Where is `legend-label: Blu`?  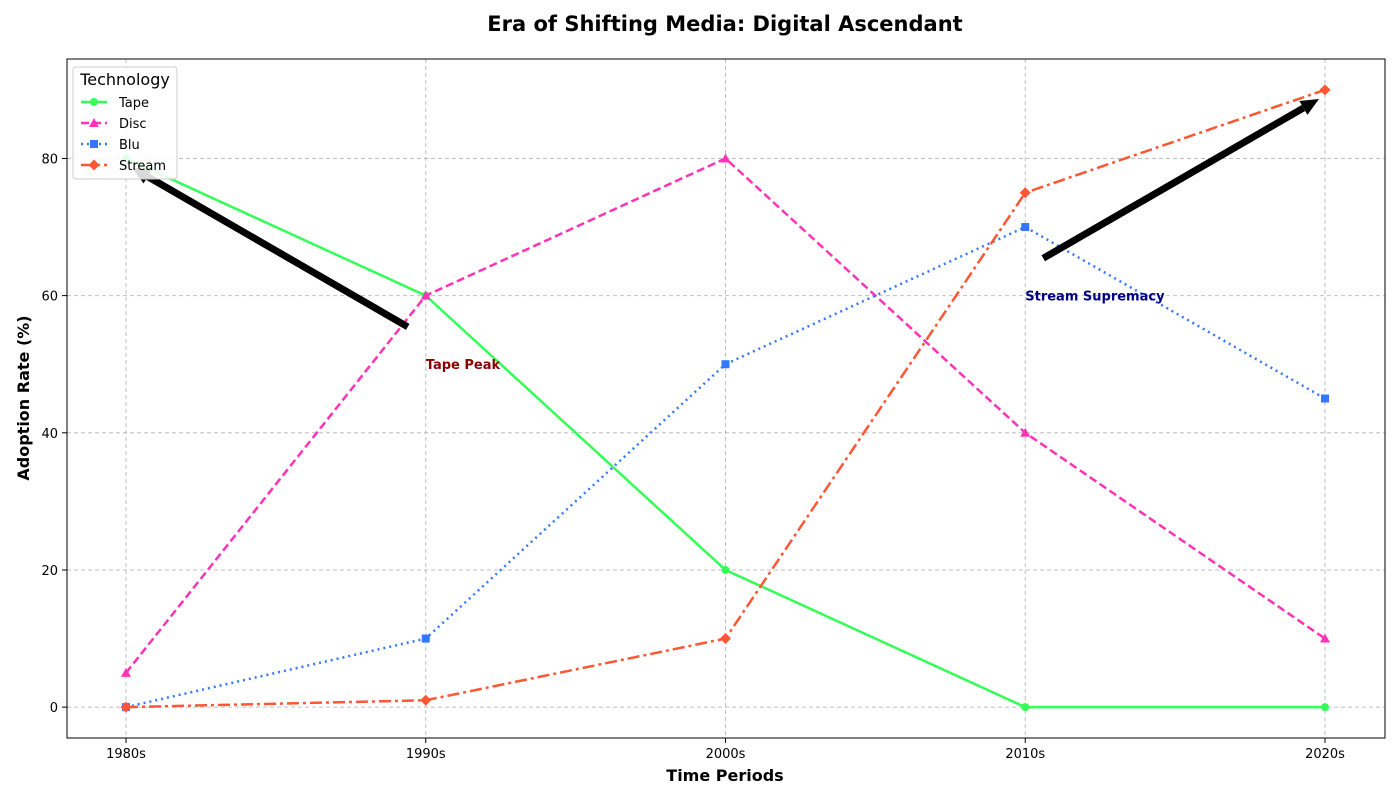
legend-label: Blu is located at coordinates (129, 145).